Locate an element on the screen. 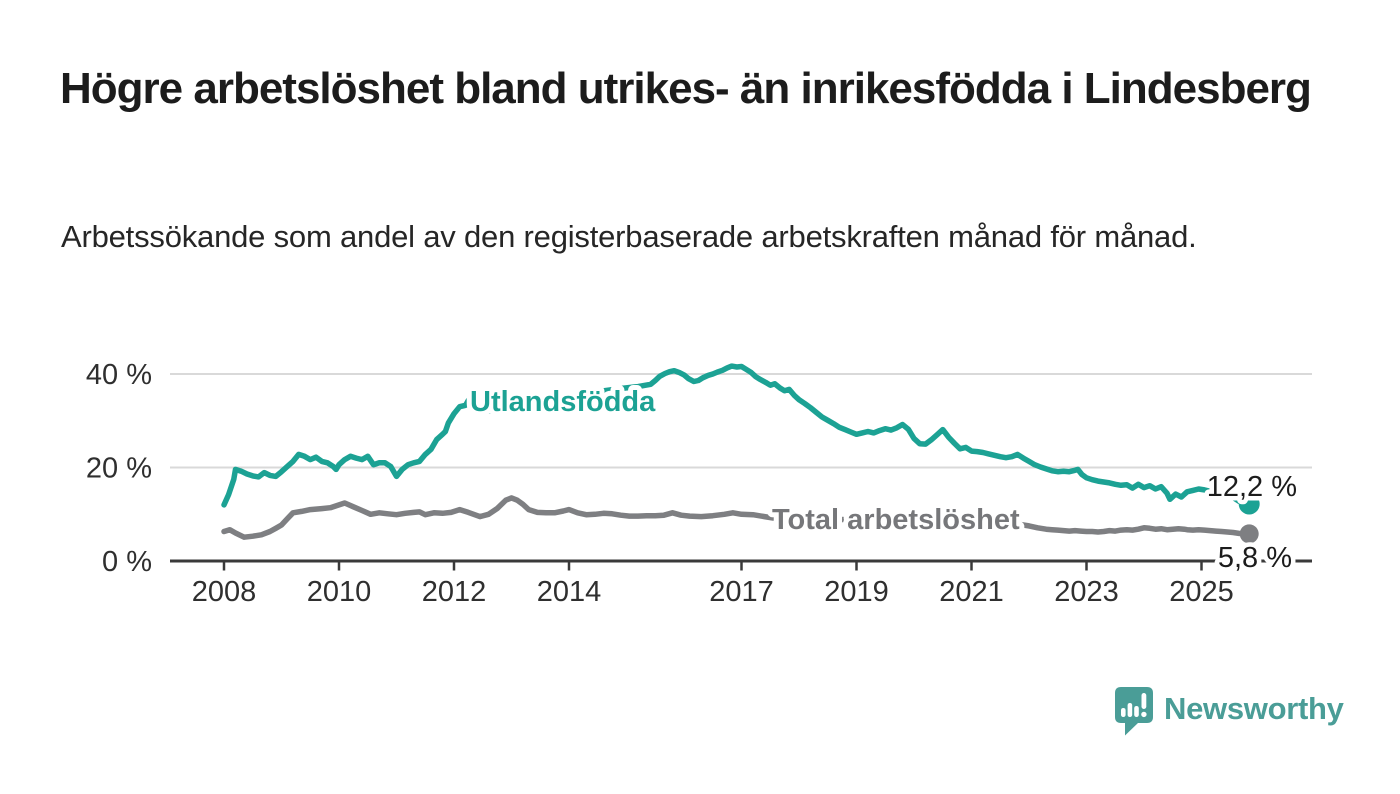 Image resolution: width=1400 pixels, height=794 pixels. y-axis-label-20: 20 % is located at coordinates (119, 469).